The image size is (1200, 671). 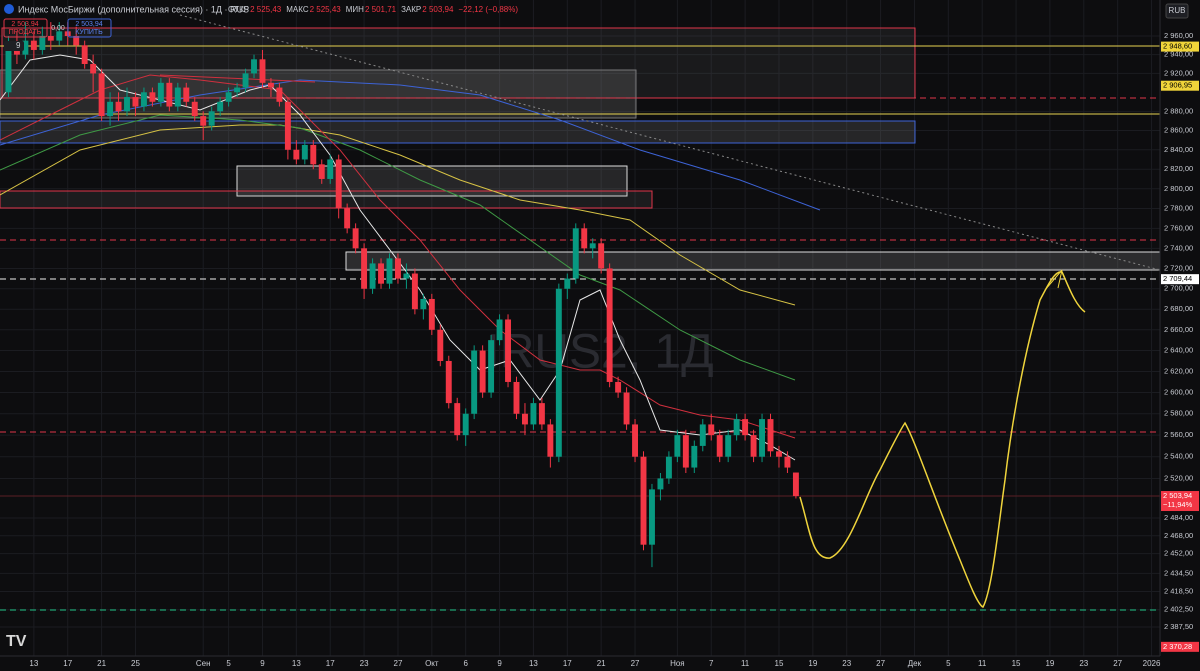 I want to click on logo: TV, so click(x=16, y=641).